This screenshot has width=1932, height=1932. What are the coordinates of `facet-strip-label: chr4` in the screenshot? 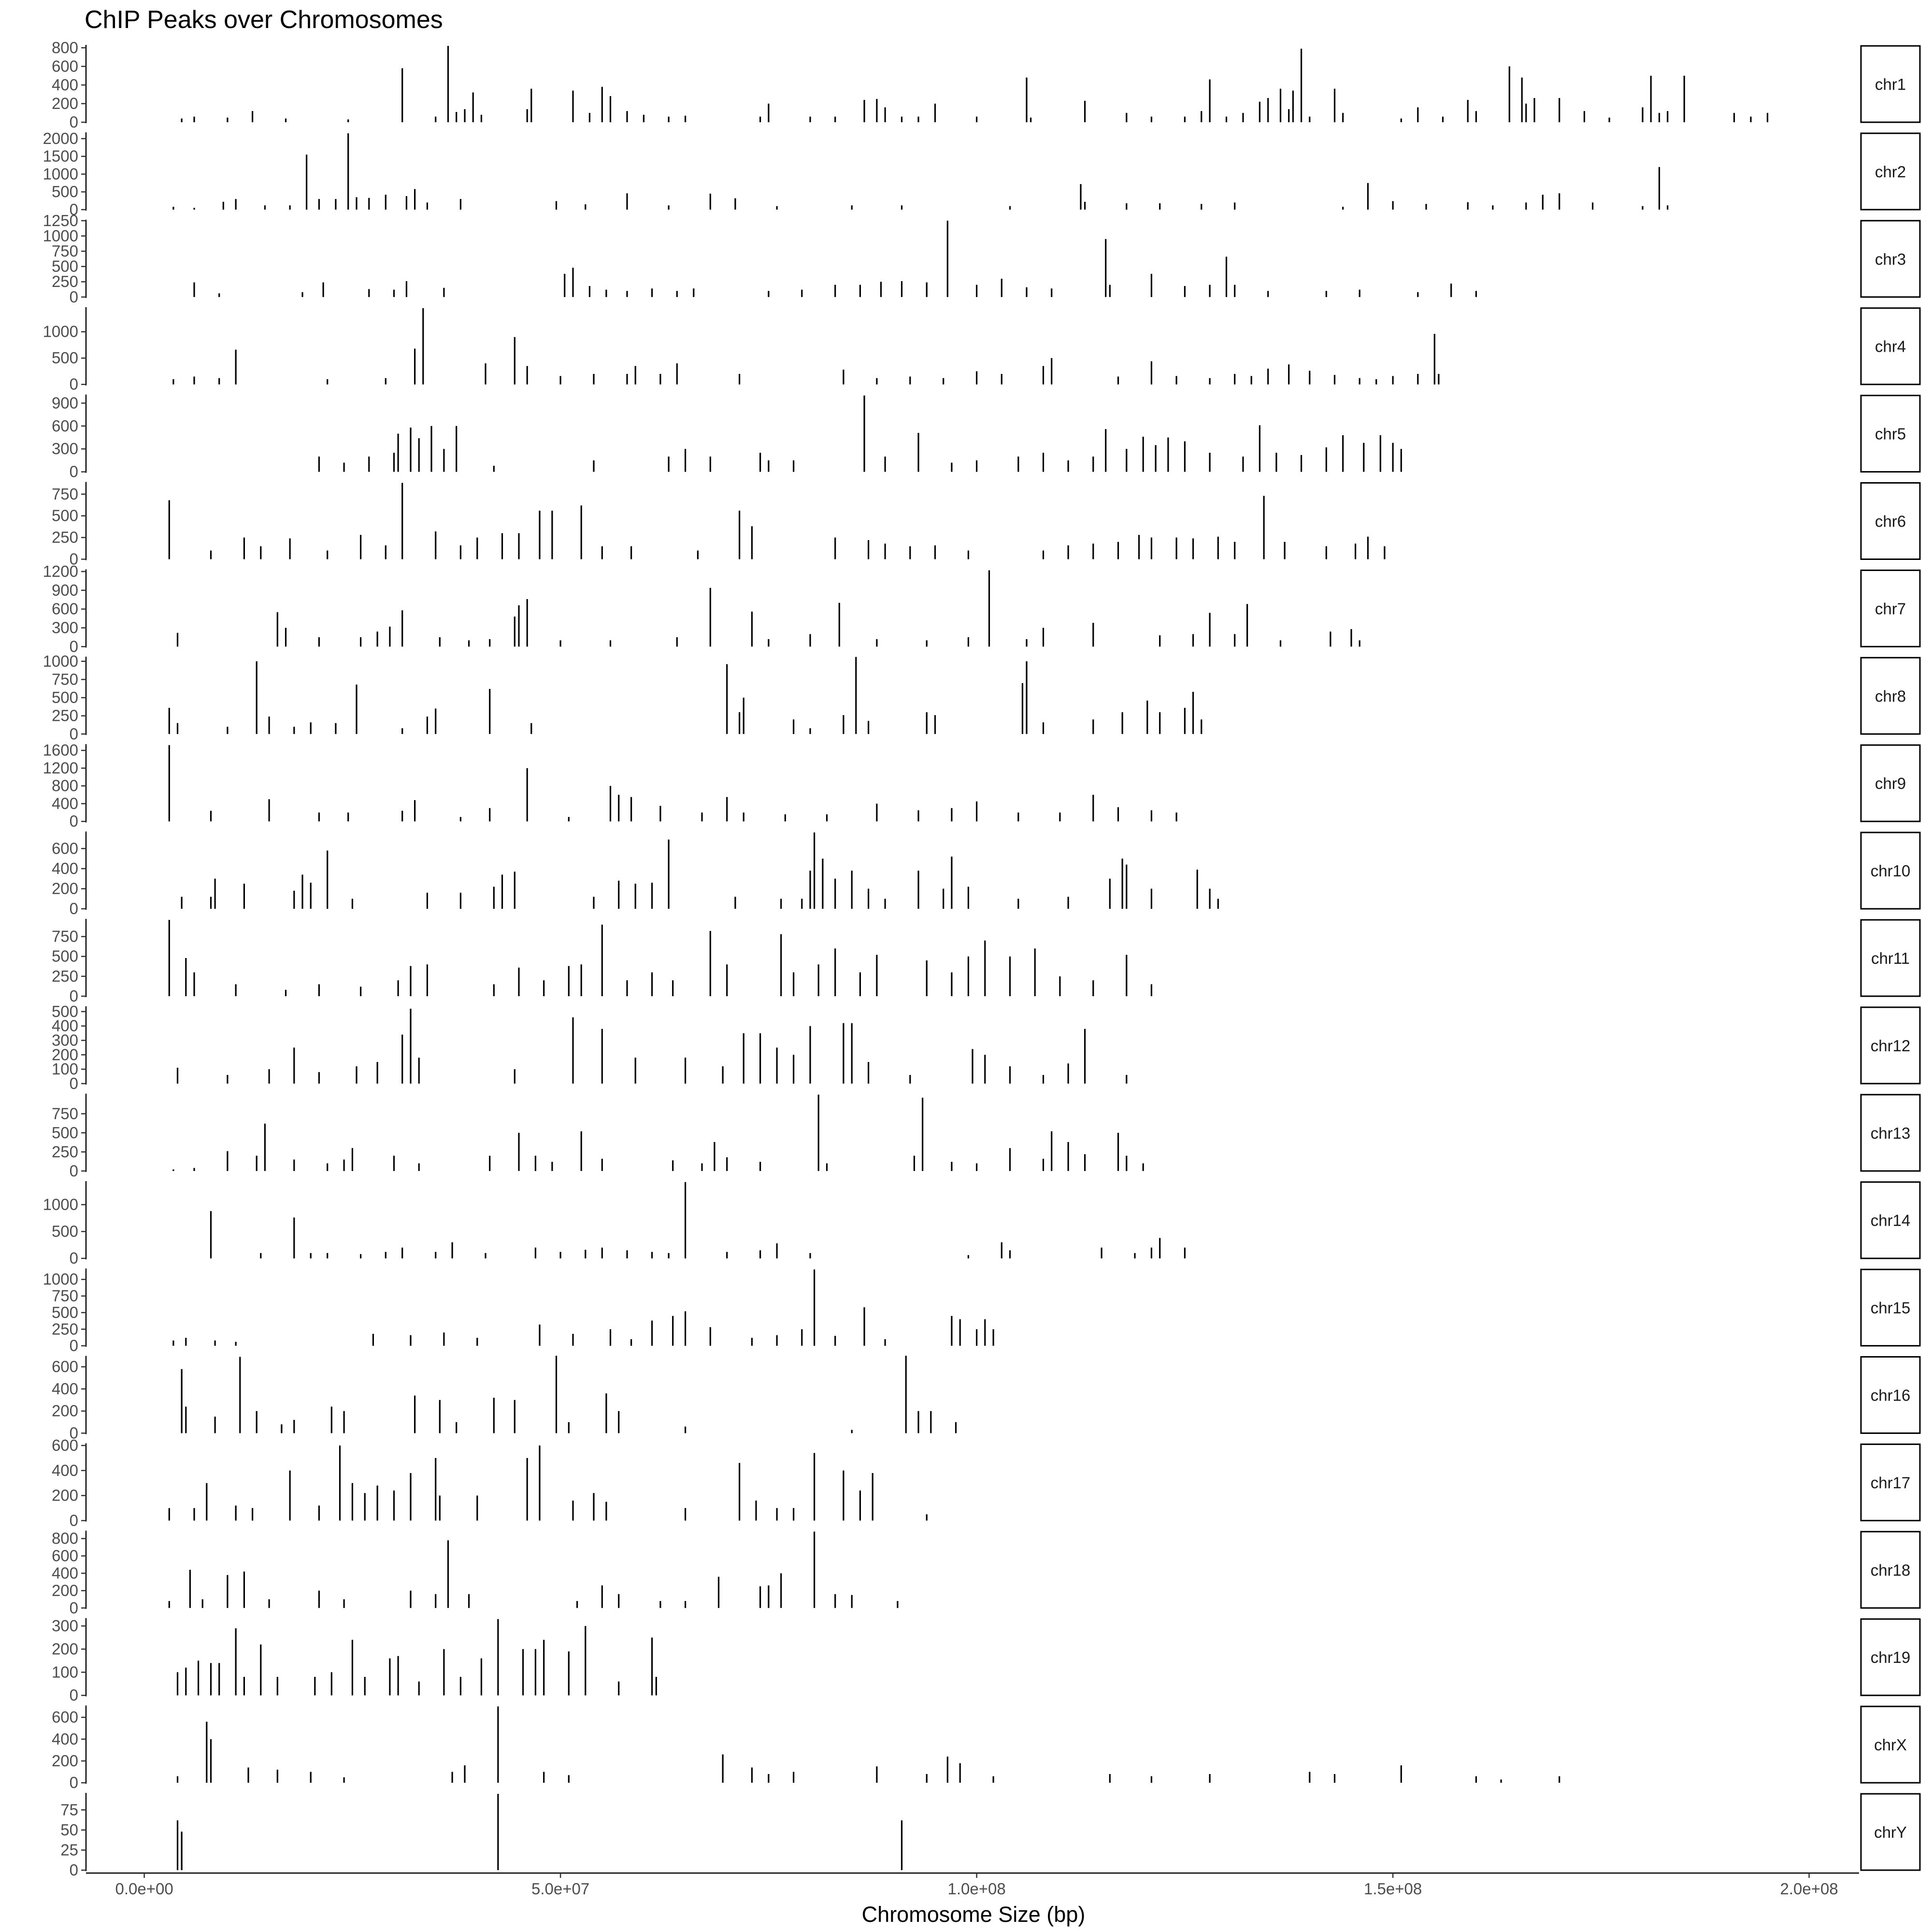 It's located at (1891, 347).